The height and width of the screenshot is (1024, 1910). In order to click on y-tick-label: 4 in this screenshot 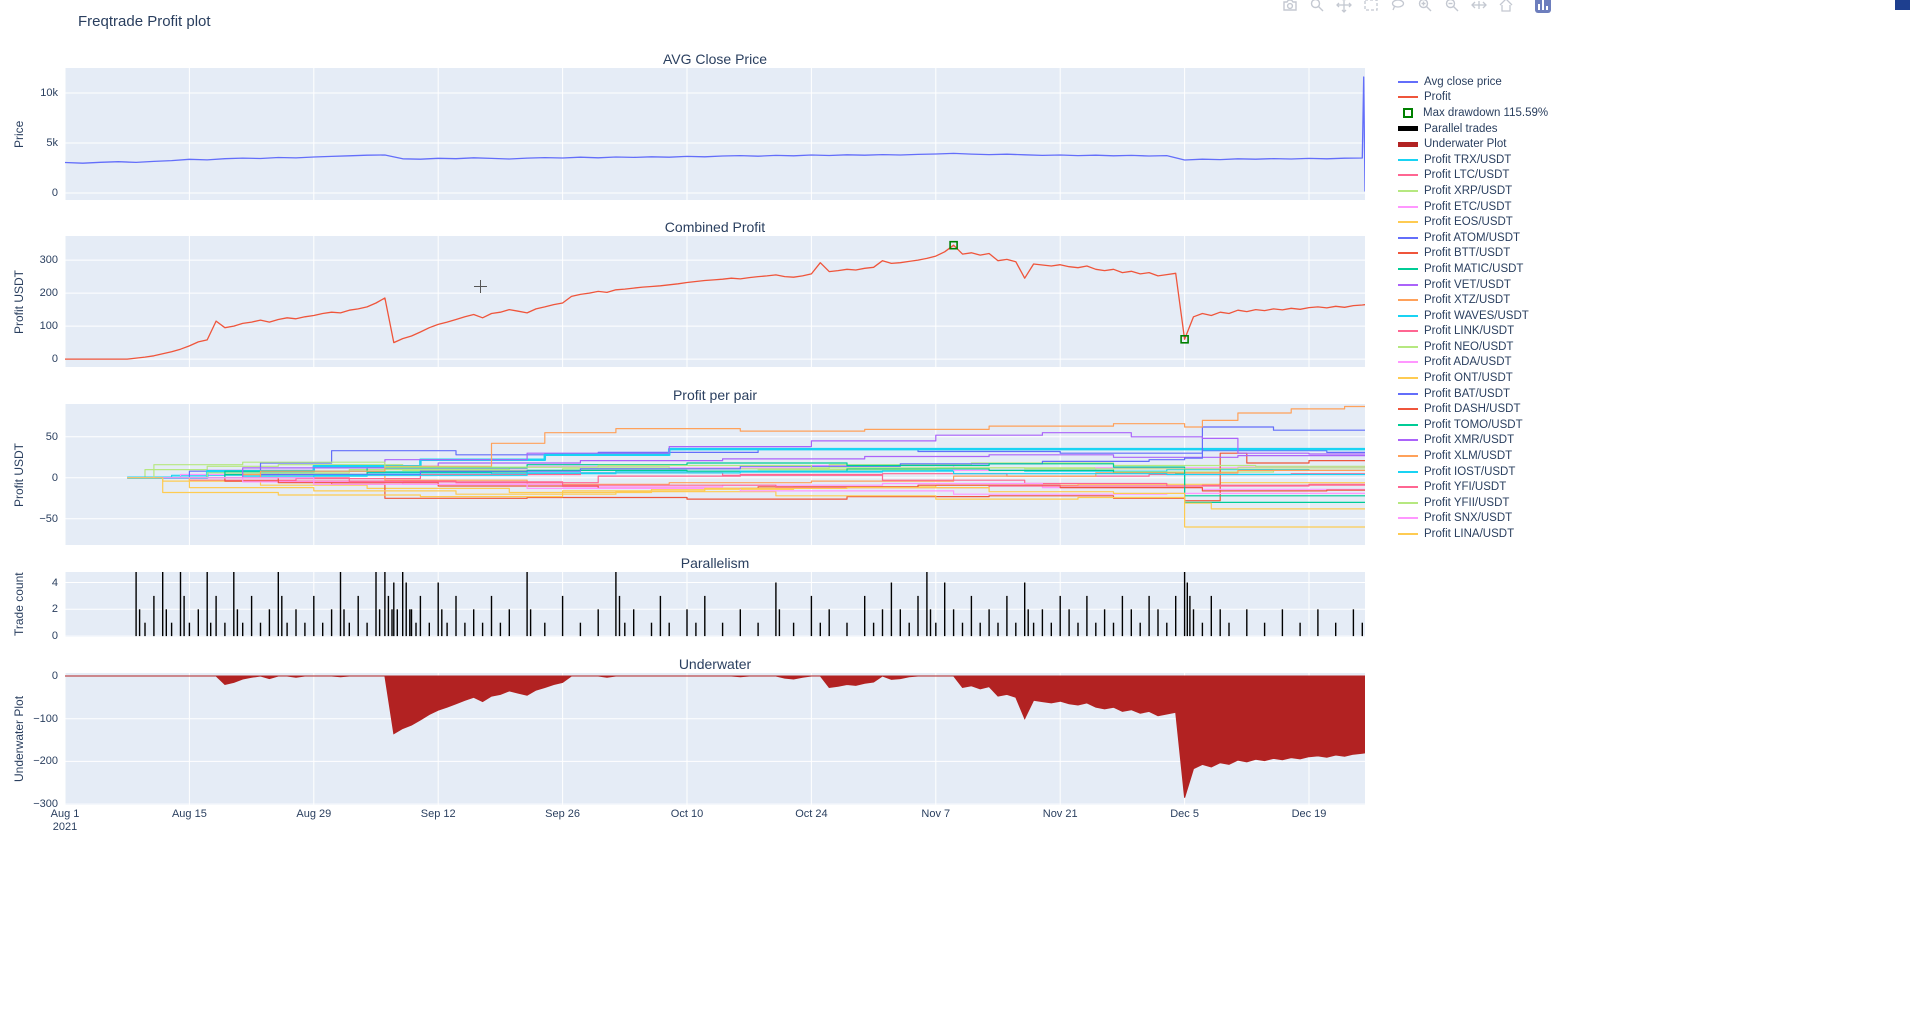, I will do `click(54, 582)`.